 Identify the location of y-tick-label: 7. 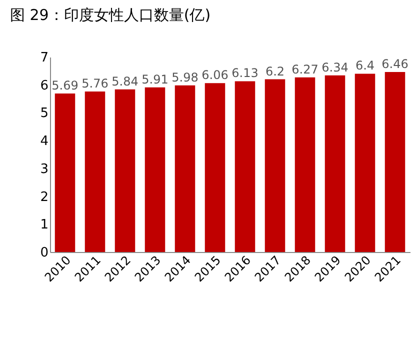
(44, 58).